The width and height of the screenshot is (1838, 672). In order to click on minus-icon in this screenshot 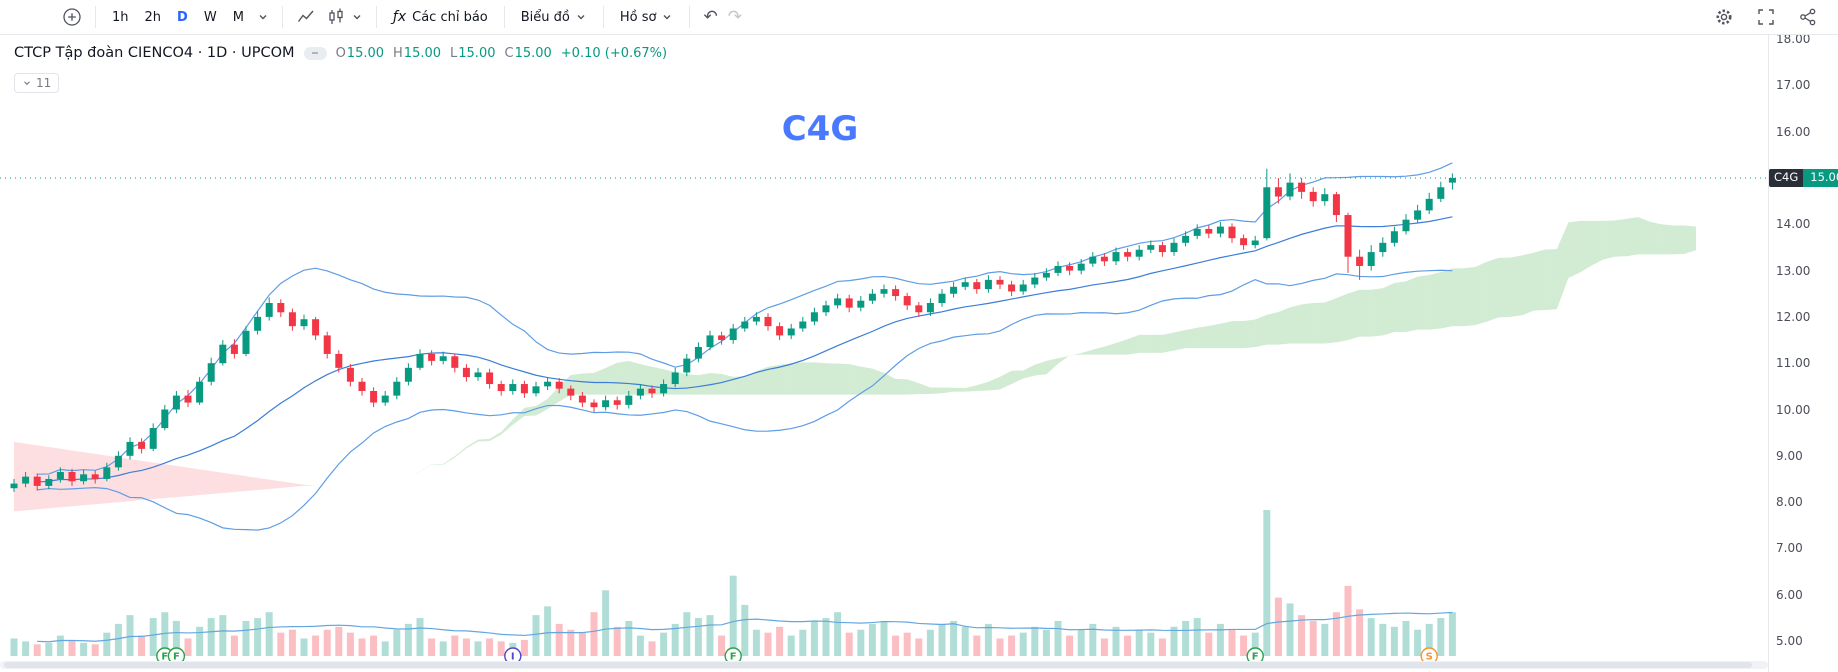, I will do `click(315, 53)`.